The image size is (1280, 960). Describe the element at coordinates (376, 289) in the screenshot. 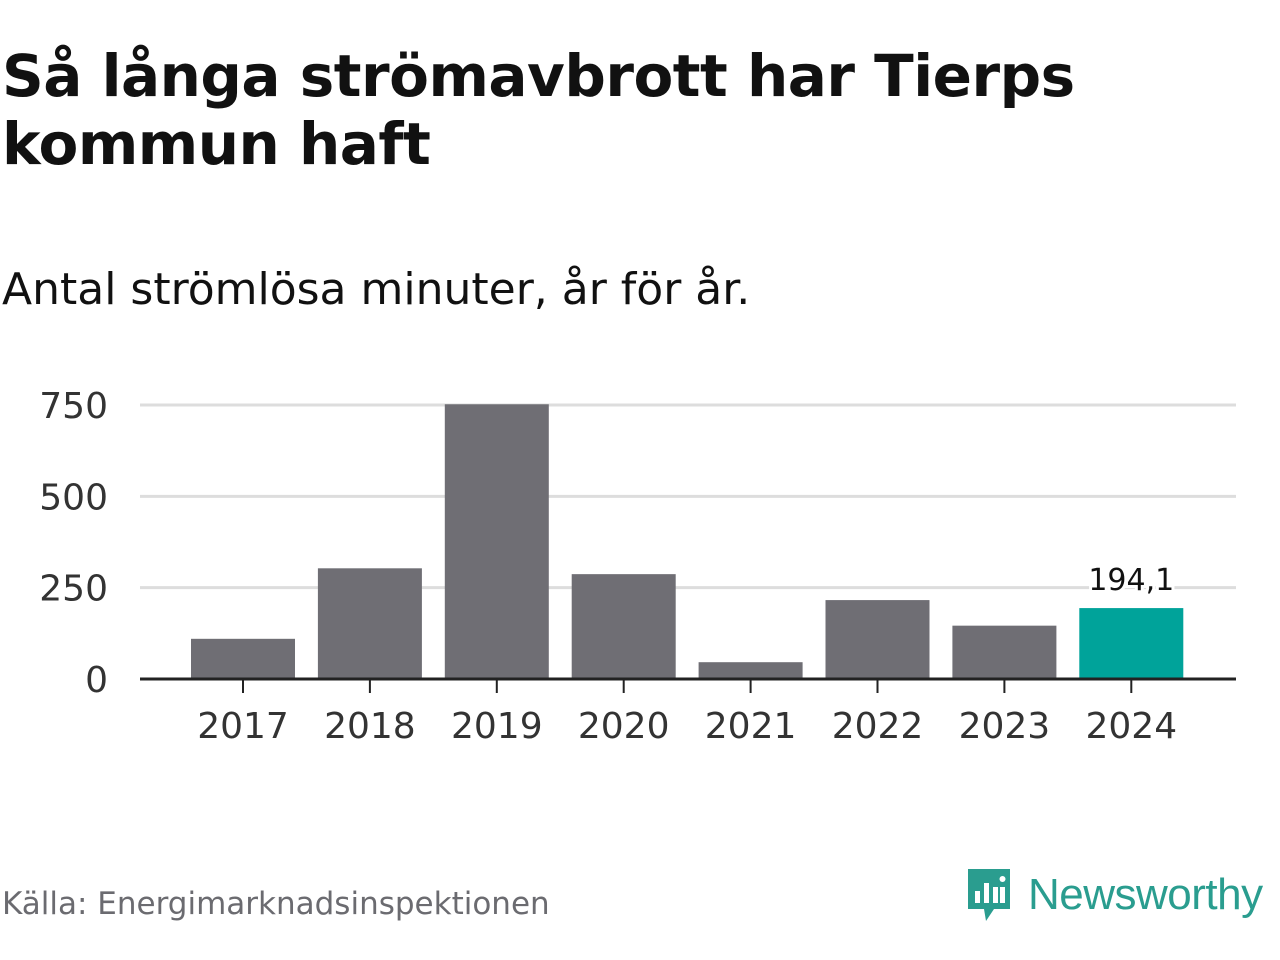

I see `chart-subtitle: Antal strömlösa minuter, år för år.` at that location.